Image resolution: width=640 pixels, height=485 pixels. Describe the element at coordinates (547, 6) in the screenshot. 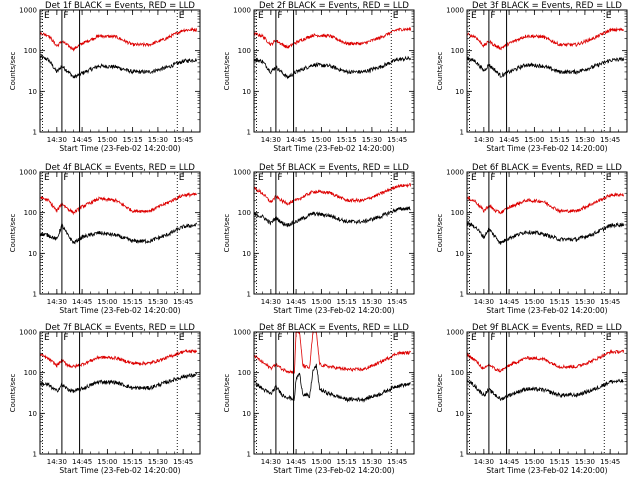

I see `panel-title: Det 3f BLACK = Events, RED = LLD` at that location.